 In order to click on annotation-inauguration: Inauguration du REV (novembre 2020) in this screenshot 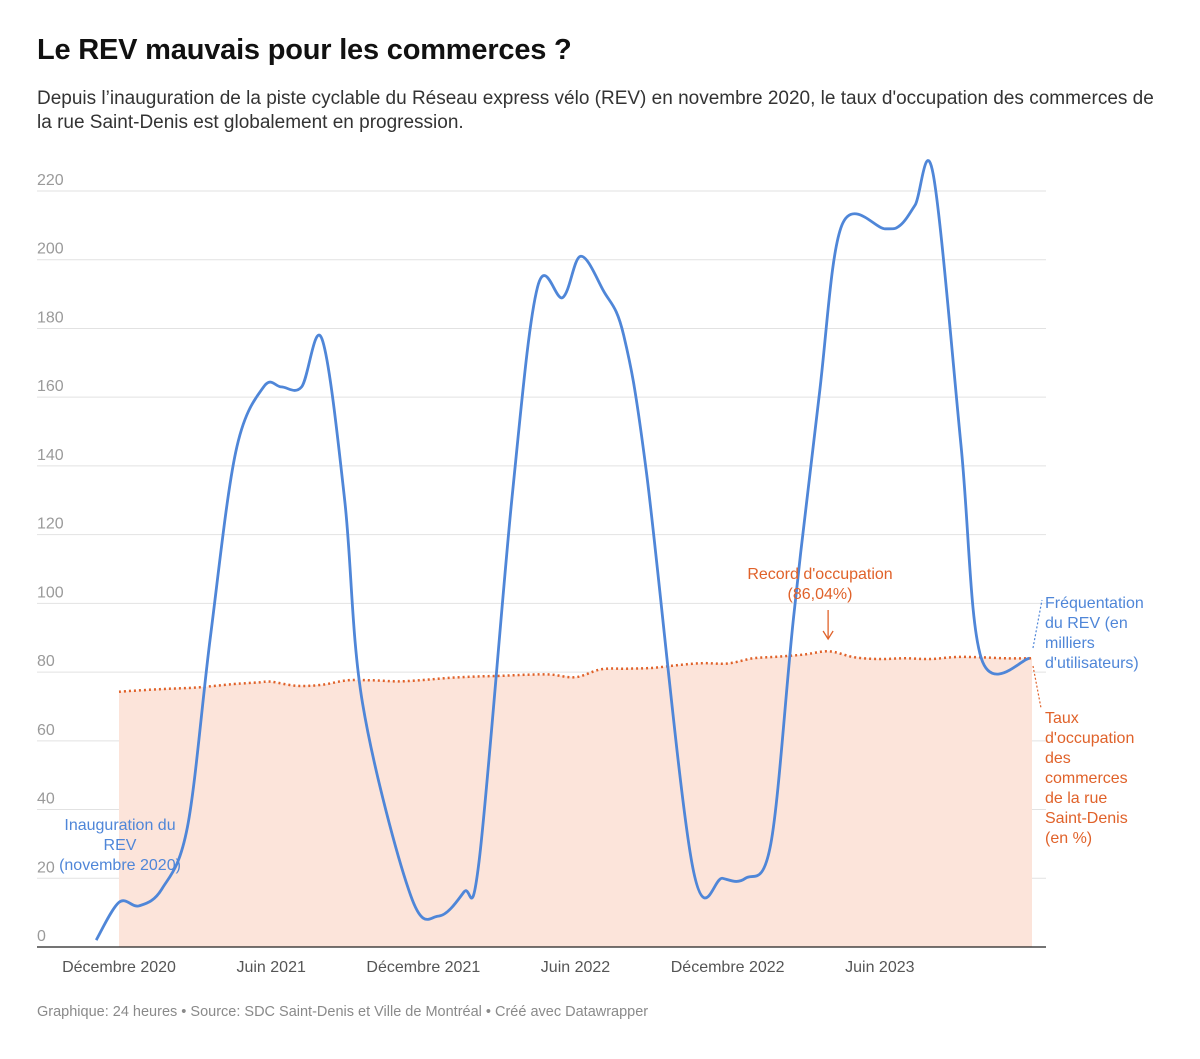, I will do `click(120, 845)`.